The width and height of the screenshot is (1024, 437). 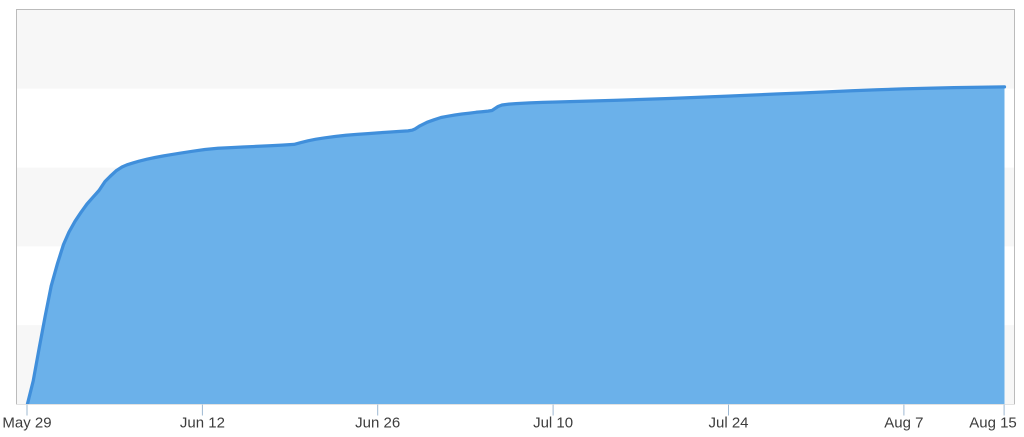 I want to click on svg-text: May 29, so click(x=26, y=423).